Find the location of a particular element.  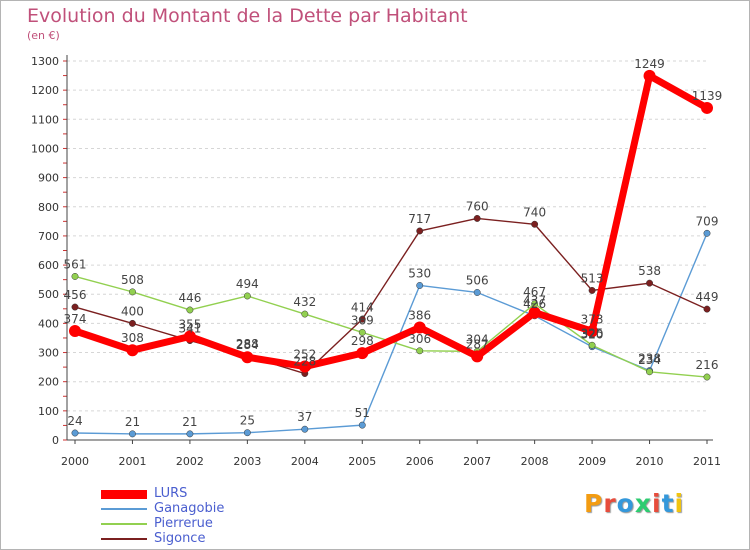

y-tick-label: 100 is located at coordinates (48, 411).